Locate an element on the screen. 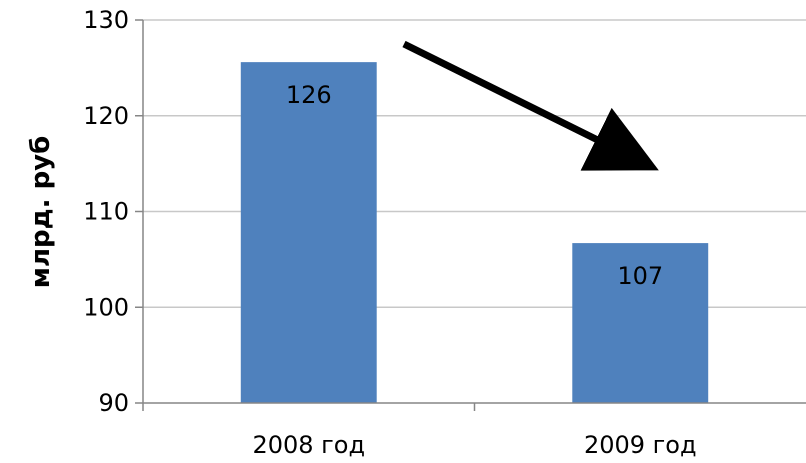 The height and width of the screenshot is (463, 806). y-tick-label: 100 is located at coordinates (106, 307).